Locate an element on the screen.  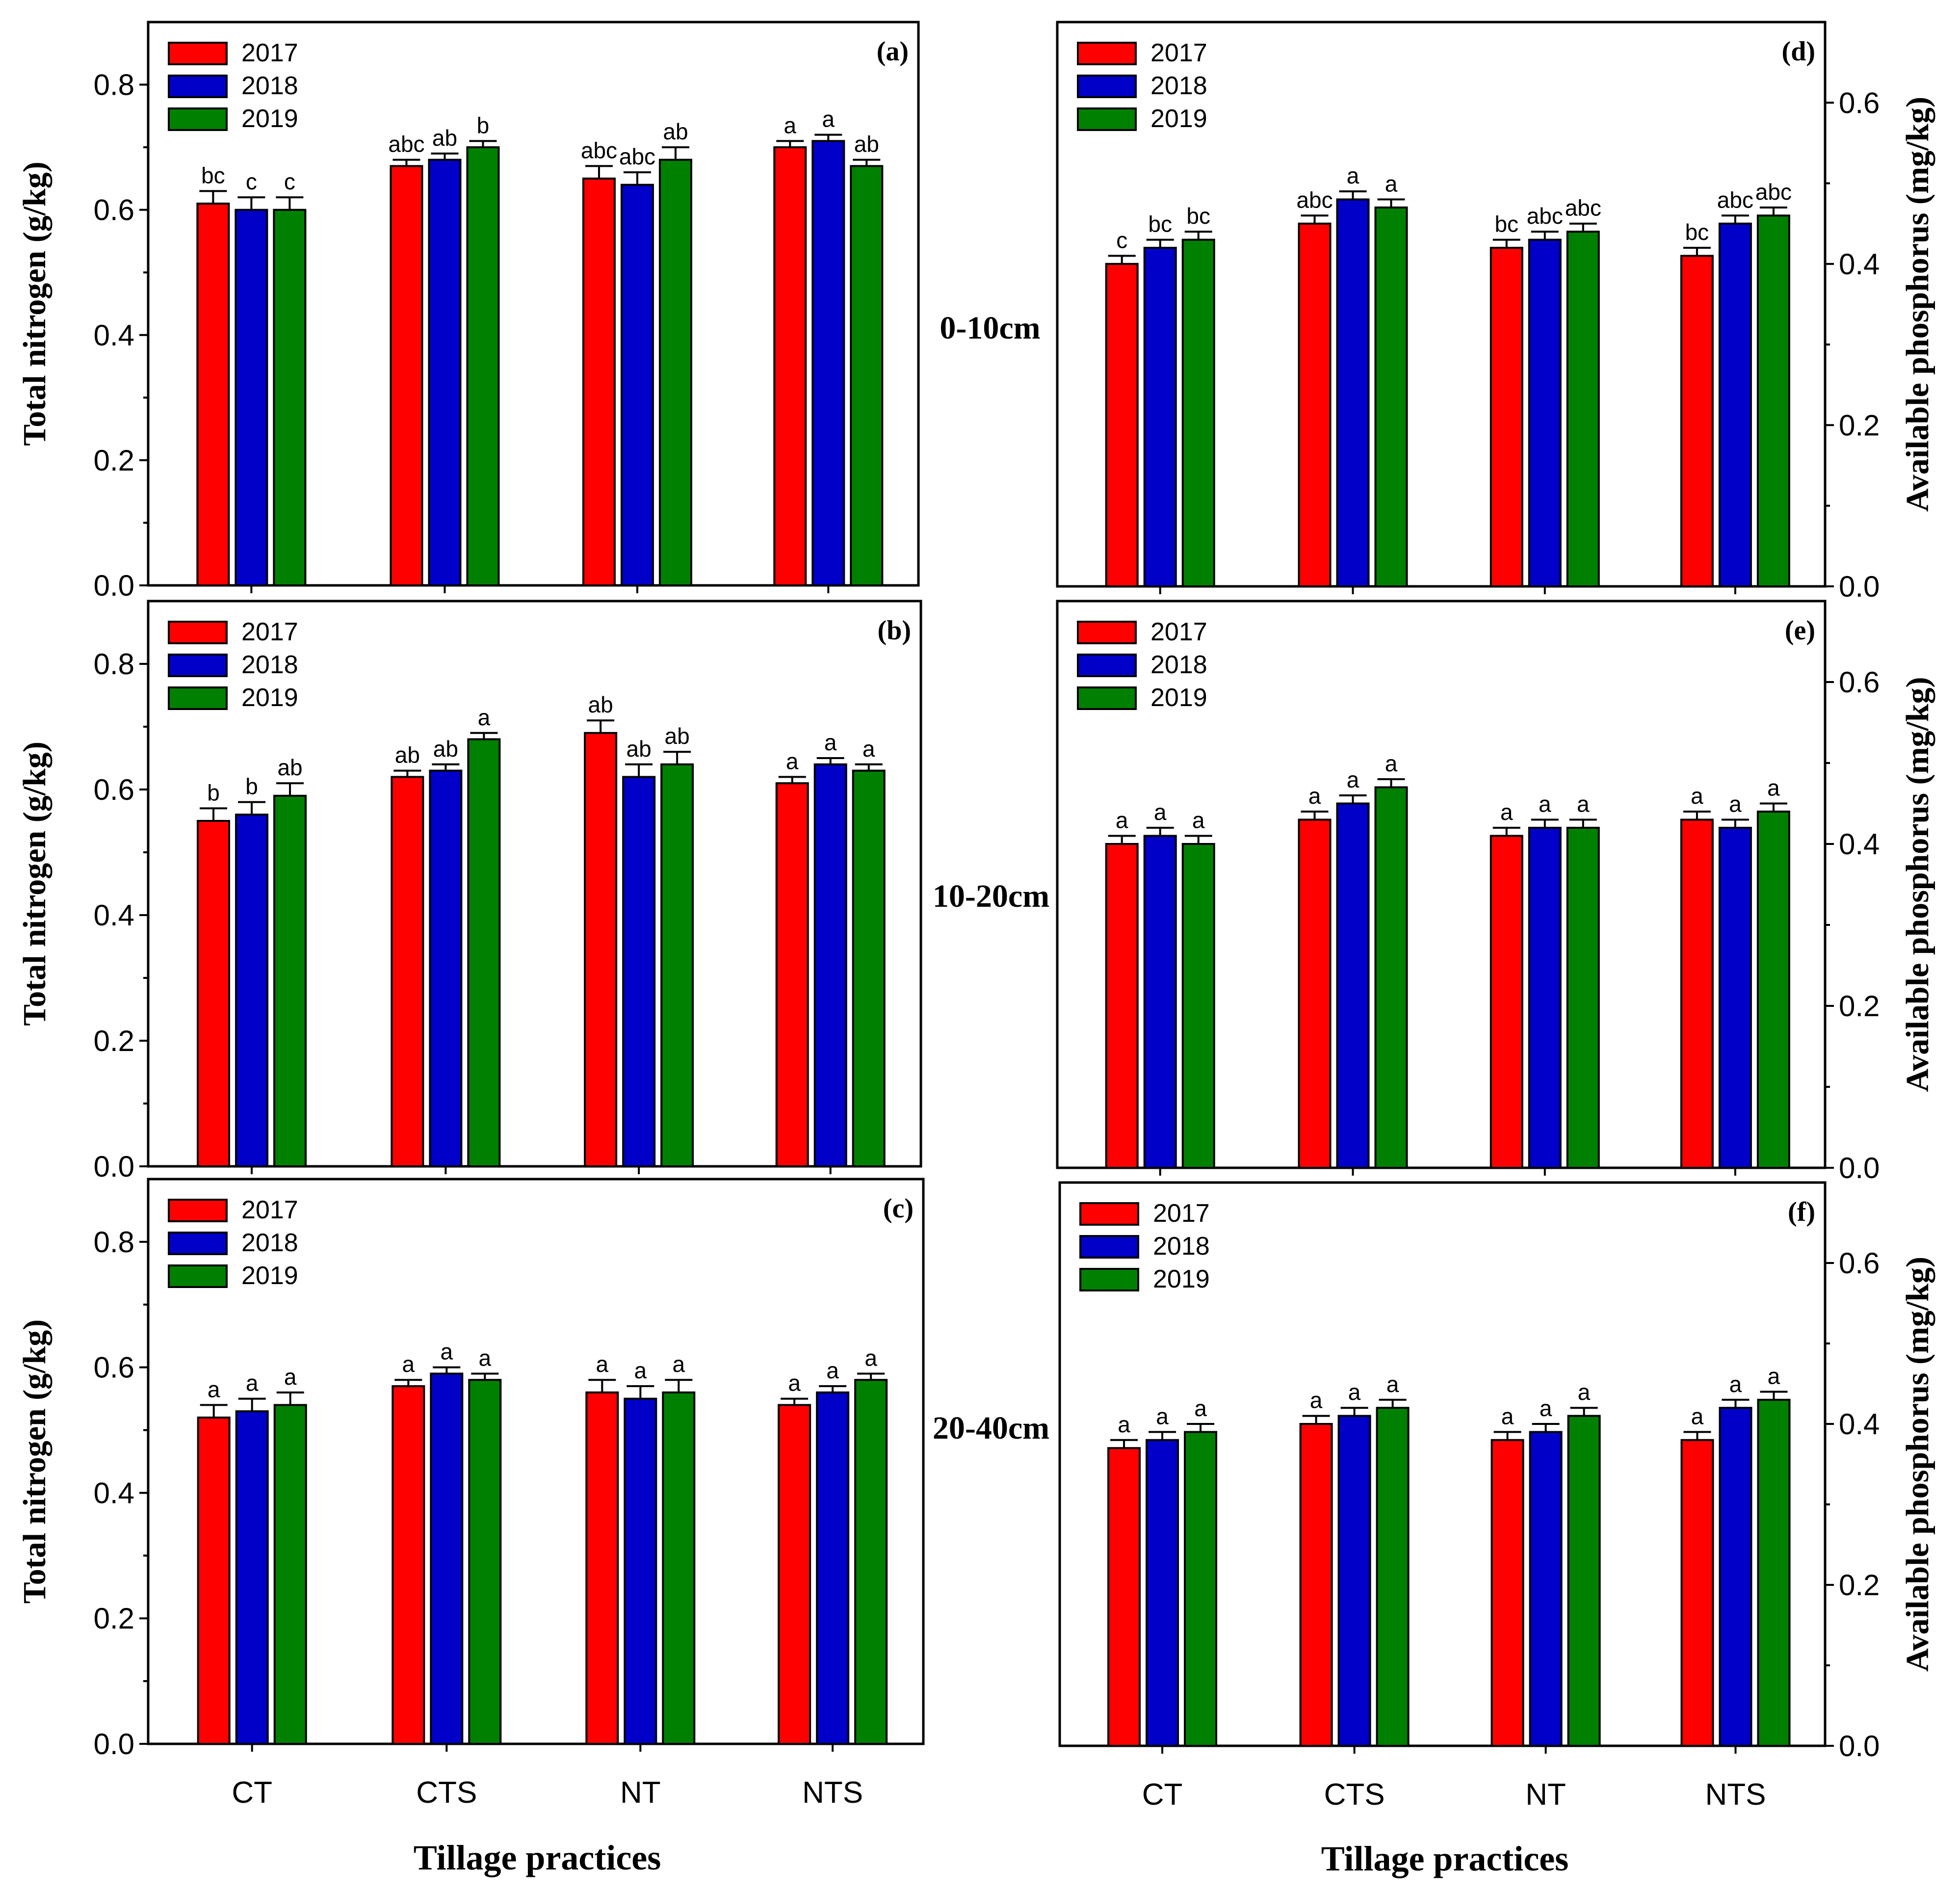
significance-letter: b is located at coordinates (484, 125).